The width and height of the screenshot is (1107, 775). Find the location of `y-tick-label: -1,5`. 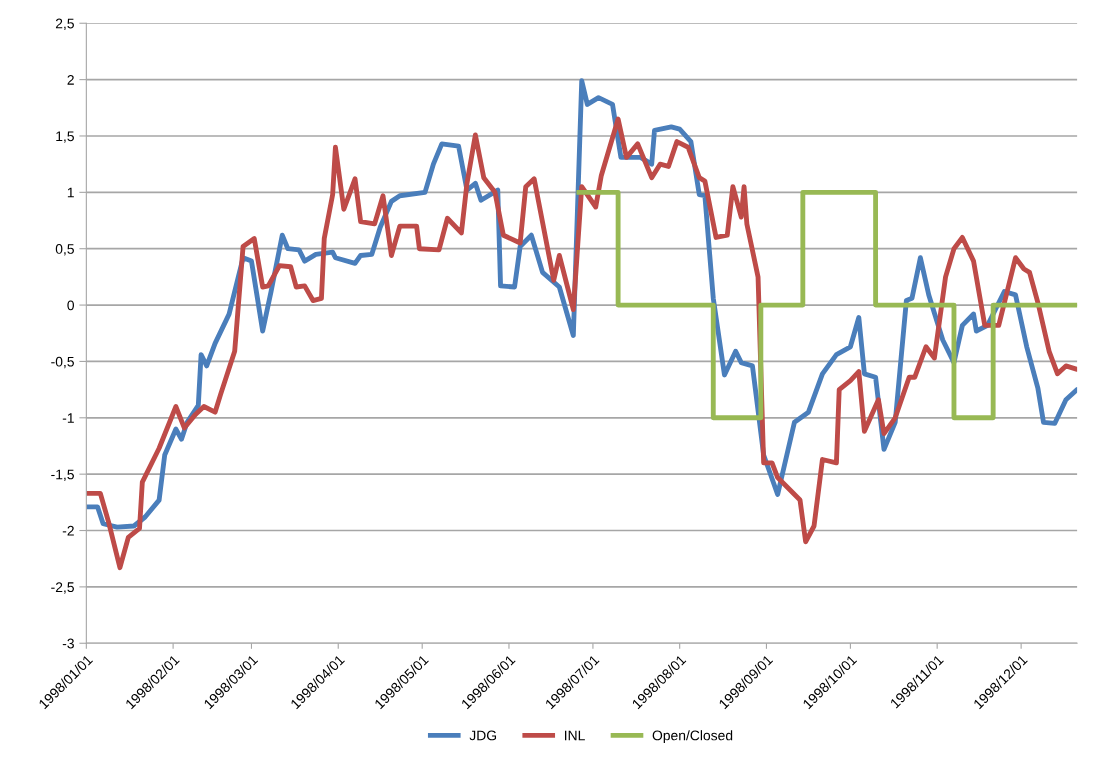

y-tick-label: -1,5 is located at coordinates (62, 475).